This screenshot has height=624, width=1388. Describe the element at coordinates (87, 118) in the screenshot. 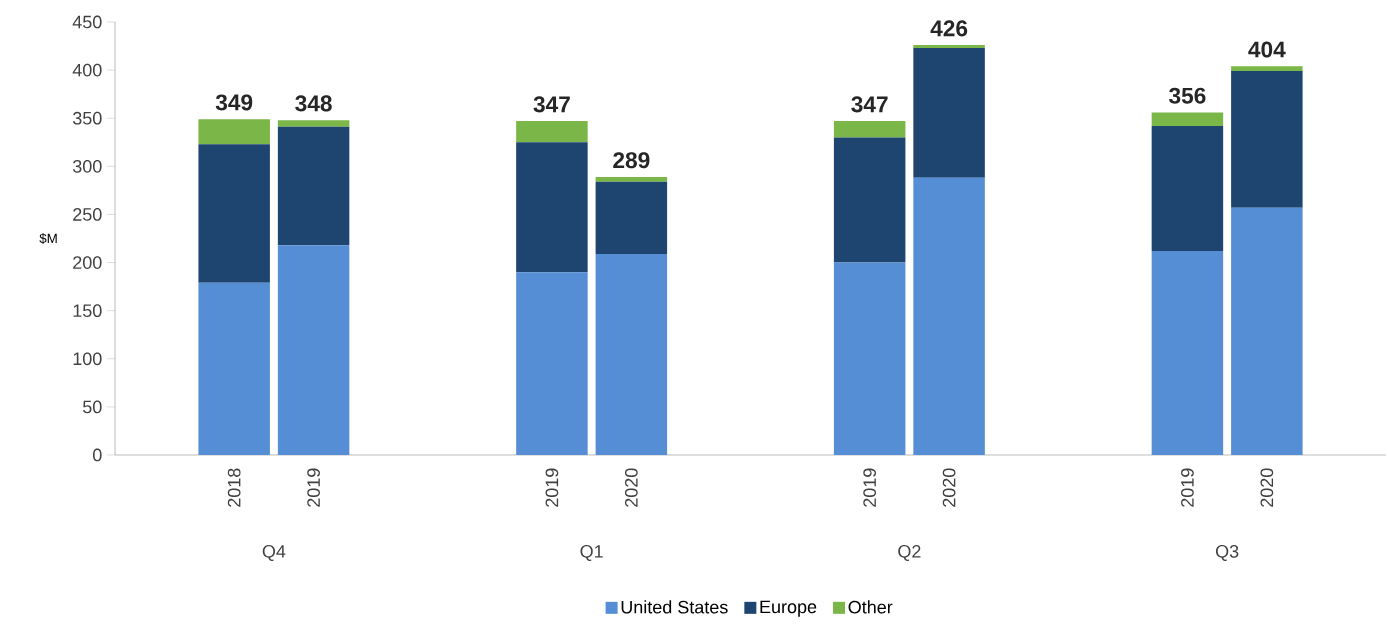

I see `y-tick-label: 350` at that location.